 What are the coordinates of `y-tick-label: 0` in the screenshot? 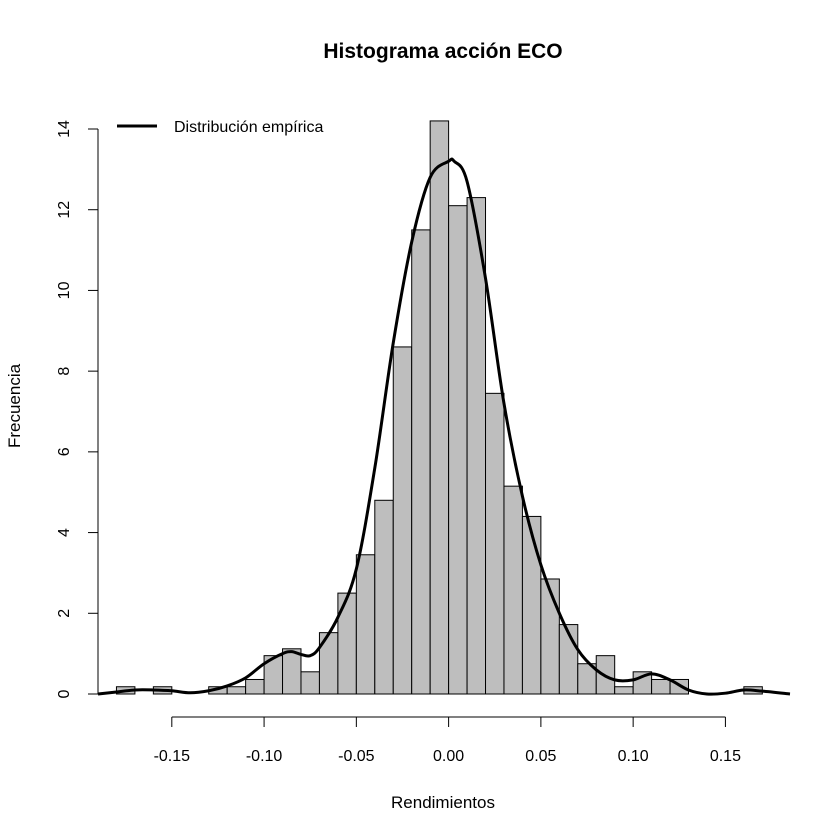 It's located at (64, 693).